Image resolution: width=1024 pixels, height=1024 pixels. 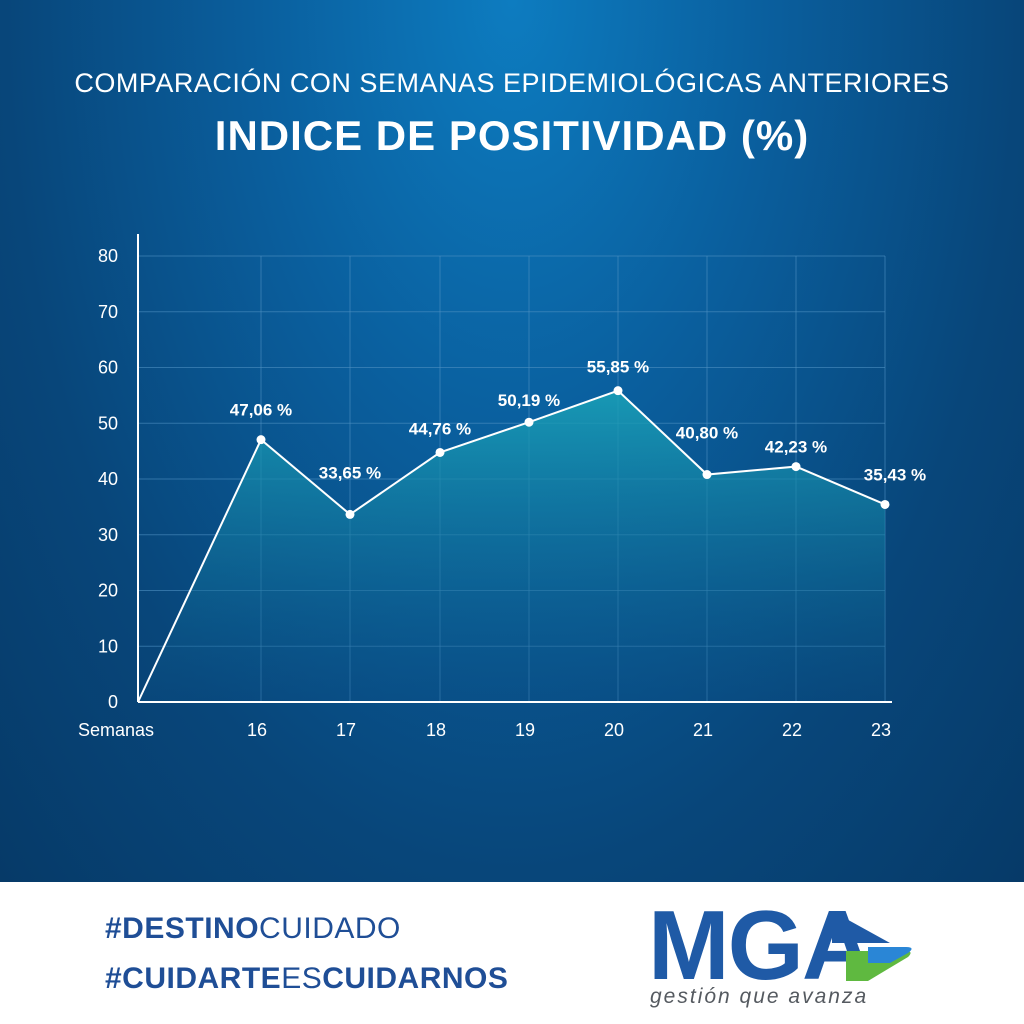 I want to click on data-label: 35,43 %, so click(x=895, y=474).